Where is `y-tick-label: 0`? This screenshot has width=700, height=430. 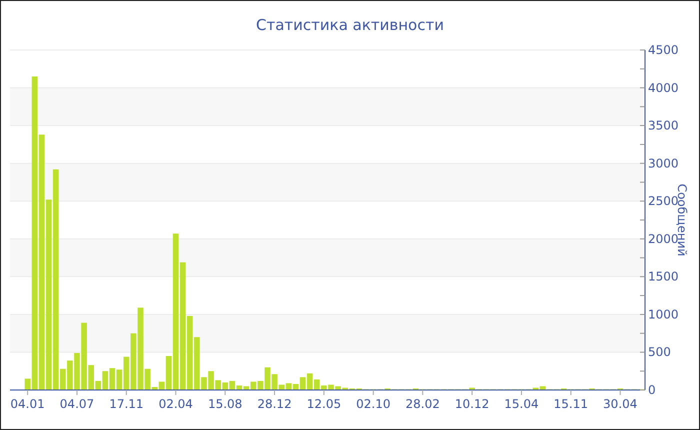 y-tick-label: 0 is located at coordinates (652, 390).